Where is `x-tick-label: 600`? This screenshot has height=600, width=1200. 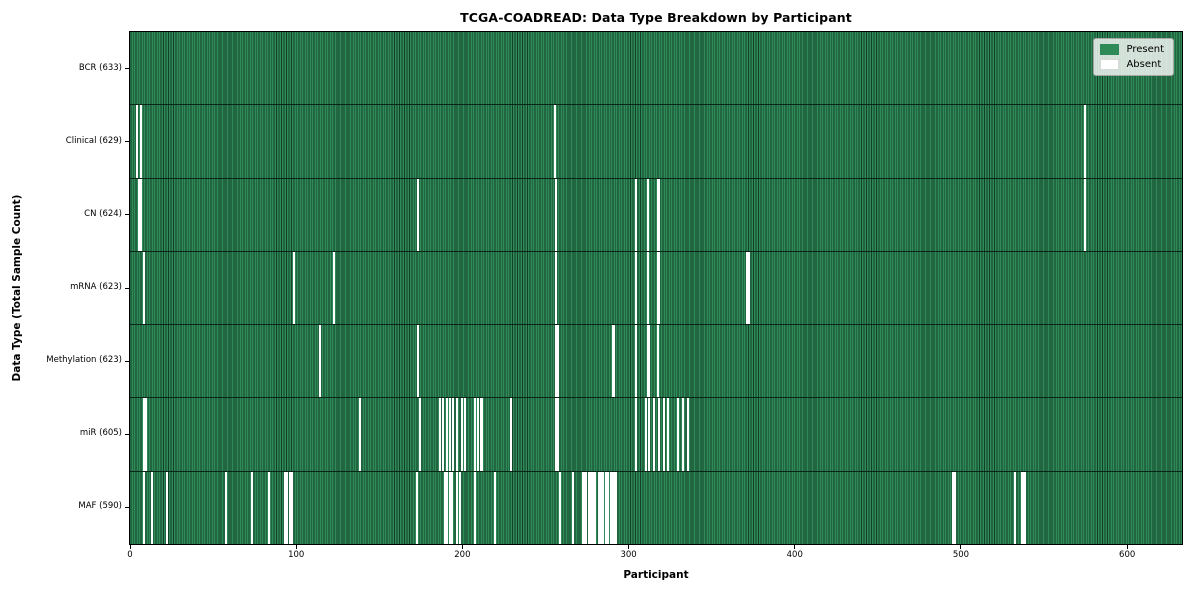 x-tick-label: 600 is located at coordinates (1127, 555).